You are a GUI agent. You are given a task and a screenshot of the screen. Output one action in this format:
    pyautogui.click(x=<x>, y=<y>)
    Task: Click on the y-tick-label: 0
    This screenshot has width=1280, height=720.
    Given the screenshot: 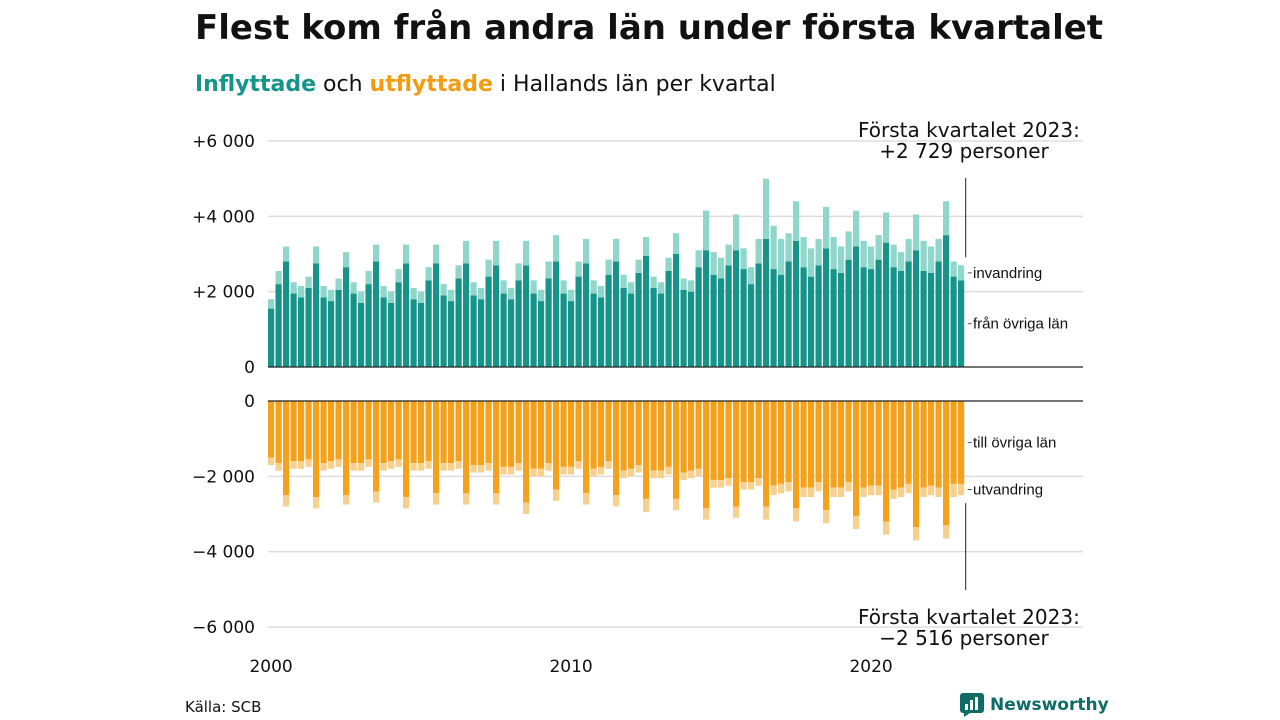 What is the action you would take?
    pyautogui.click(x=249, y=402)
    